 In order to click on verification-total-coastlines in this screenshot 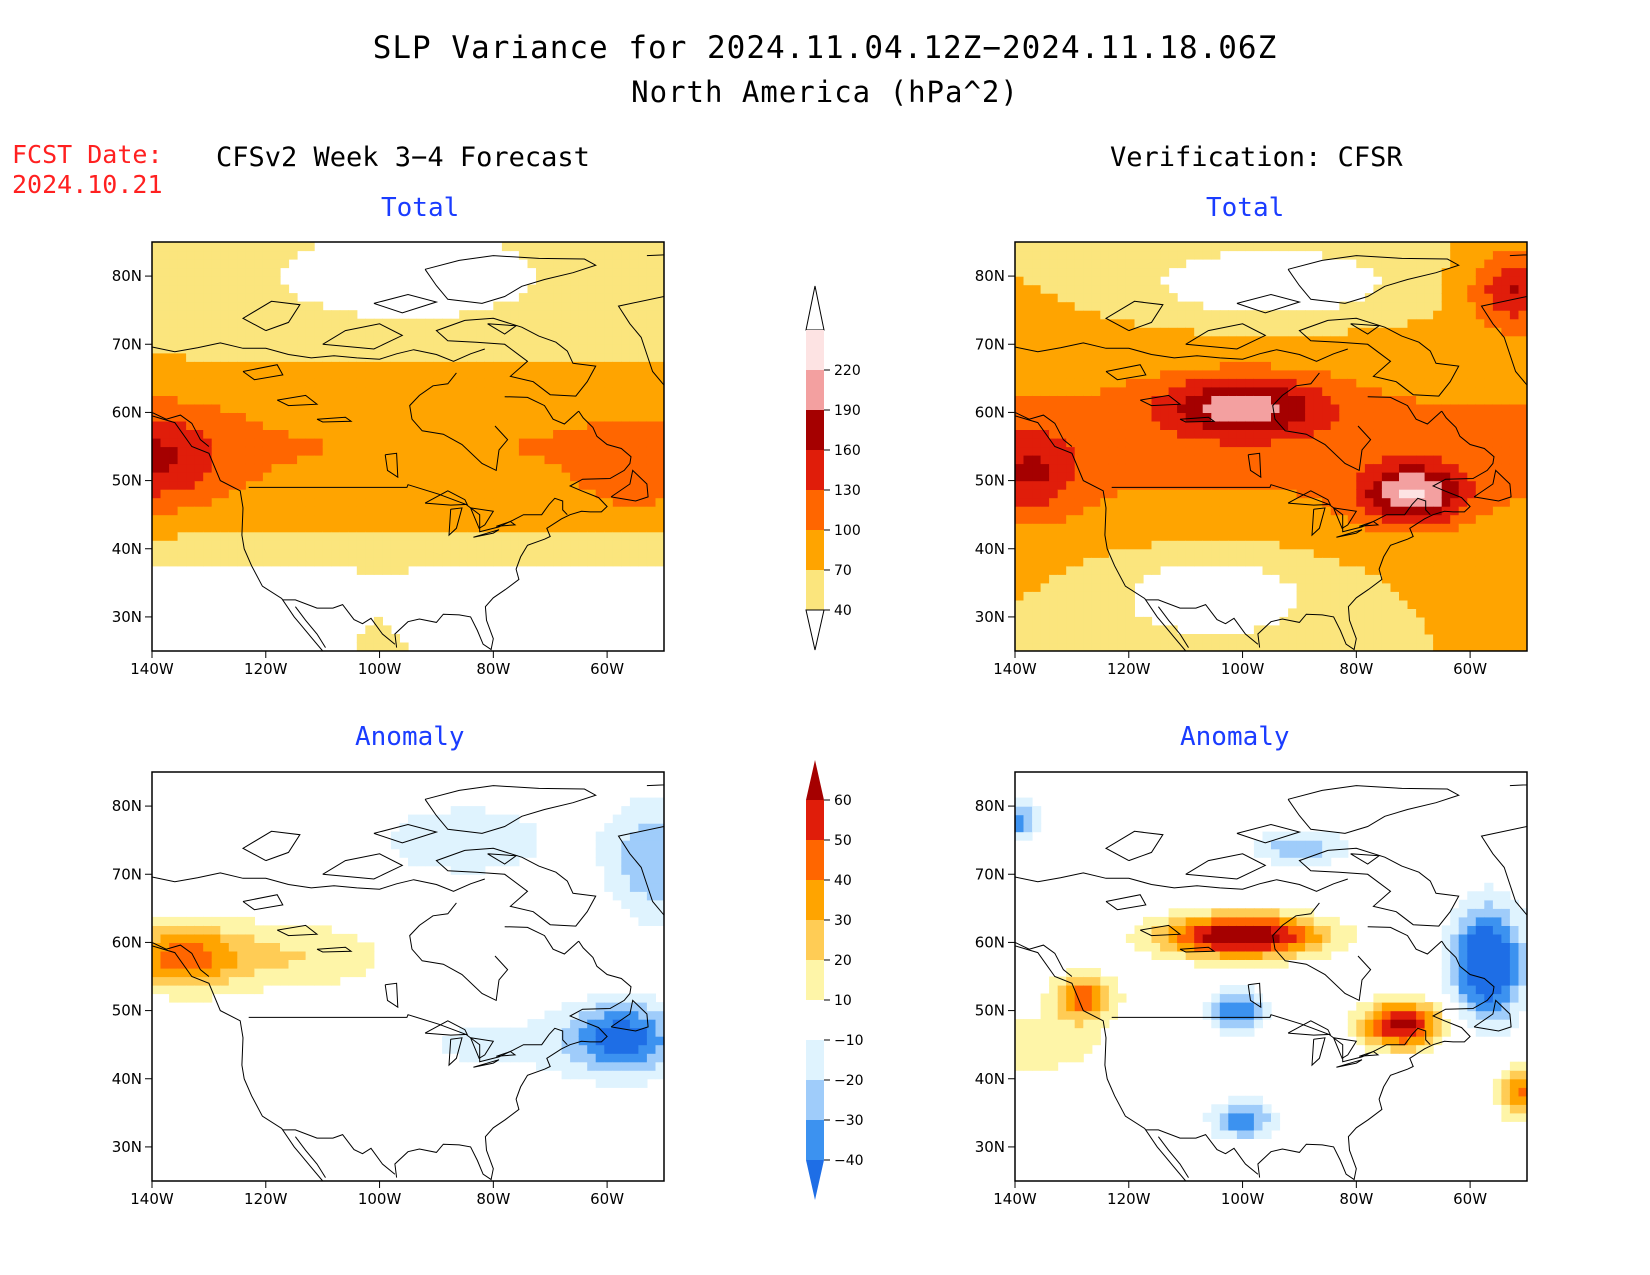, I will do `click(1271, 452)`.